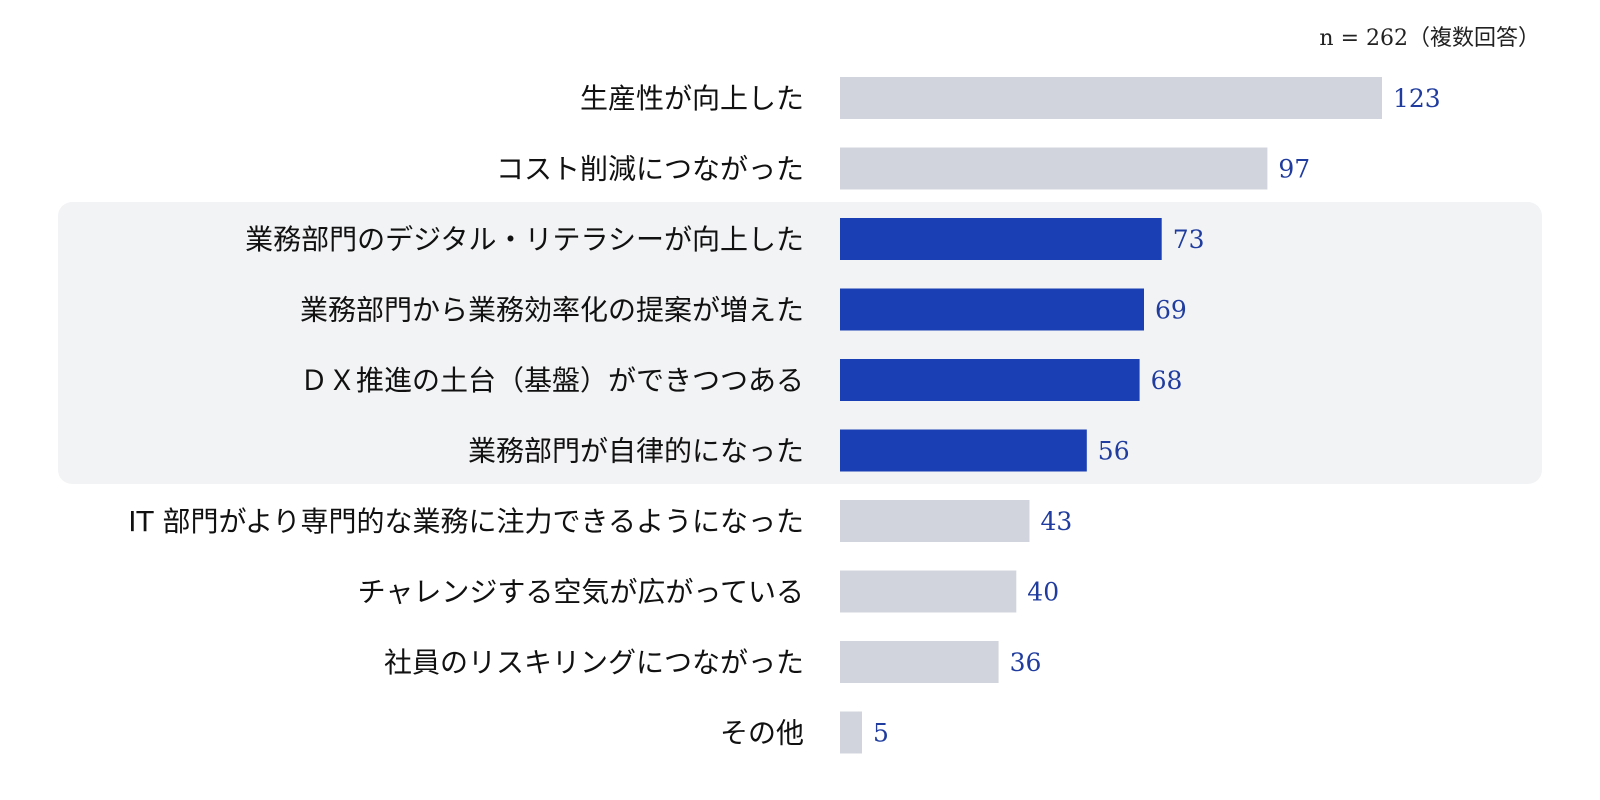 This screenshot has height=800, width=1600. Describe the element at coordinates (1057, 521) in the screenshot. I see `value-label: 43` at that location.